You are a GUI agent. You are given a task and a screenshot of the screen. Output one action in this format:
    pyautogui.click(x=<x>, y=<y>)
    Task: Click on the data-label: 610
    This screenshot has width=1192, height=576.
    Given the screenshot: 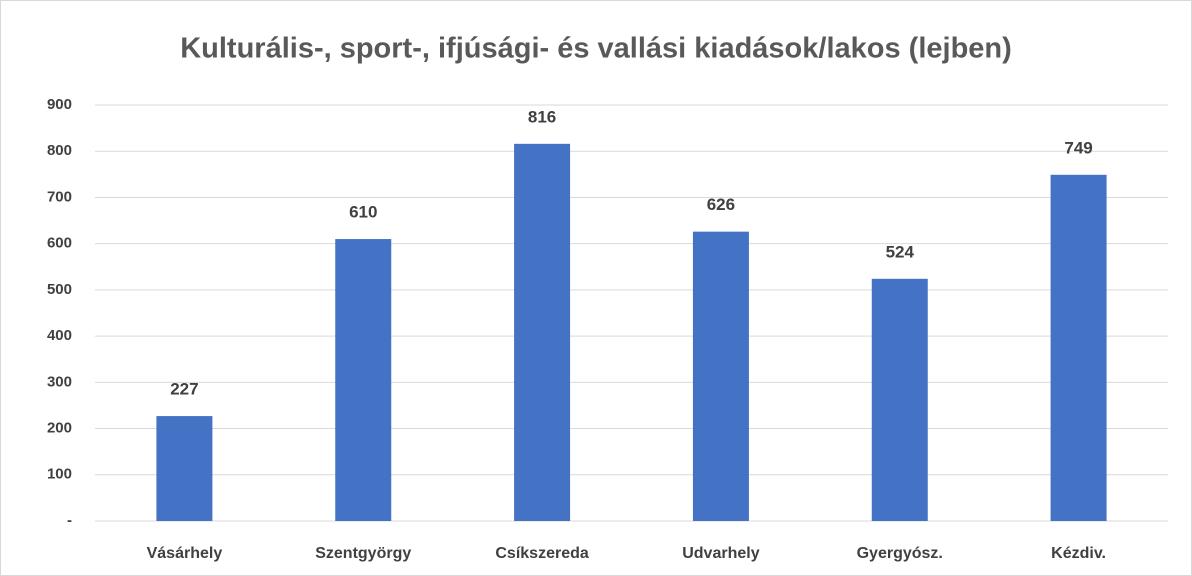 What is the action you would take?
    pyautogui.click(x=363, y=212)
    